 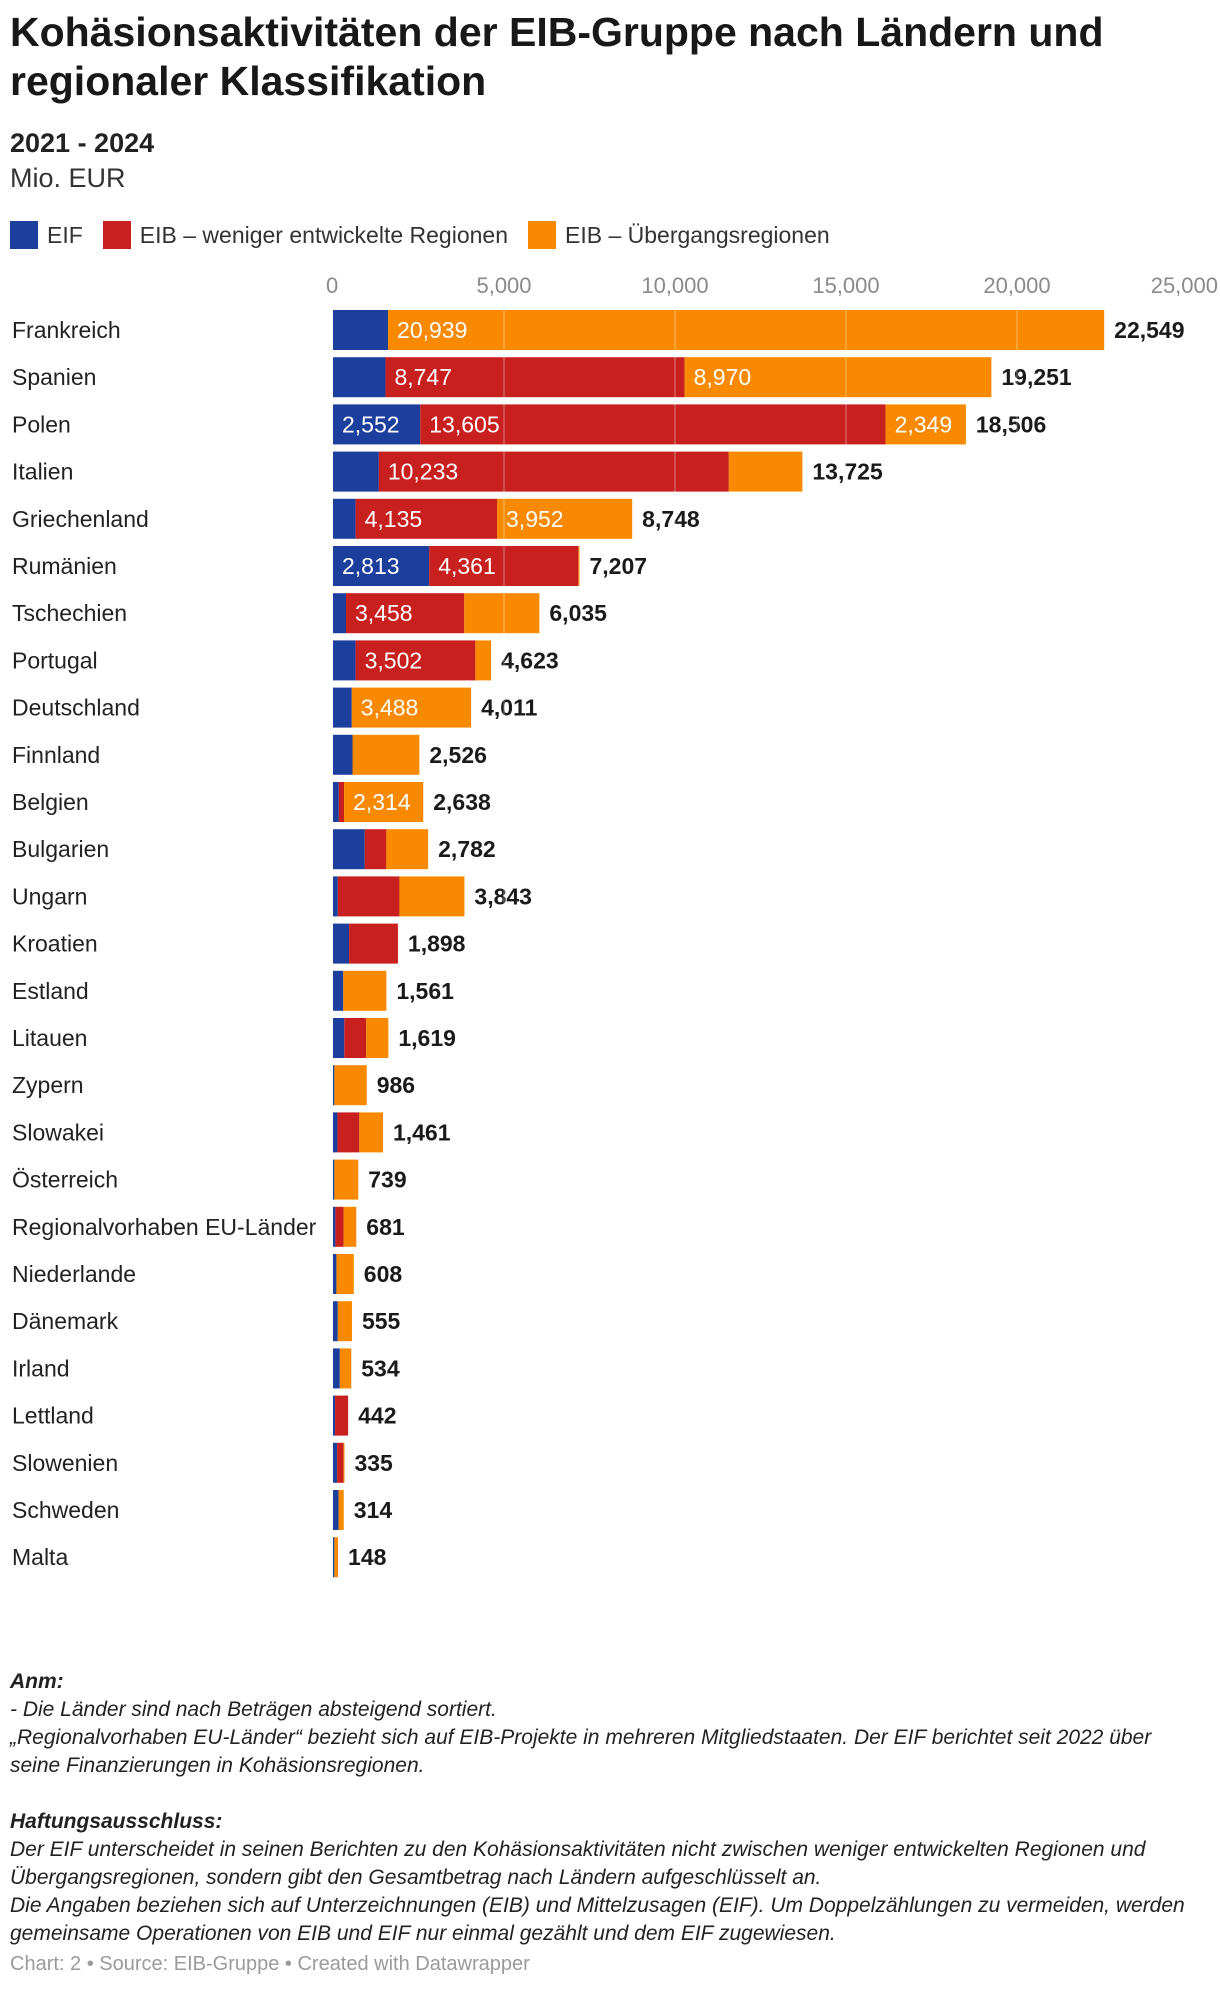 I want to click on category-label: Rumänien, so click(x=64, y=566).